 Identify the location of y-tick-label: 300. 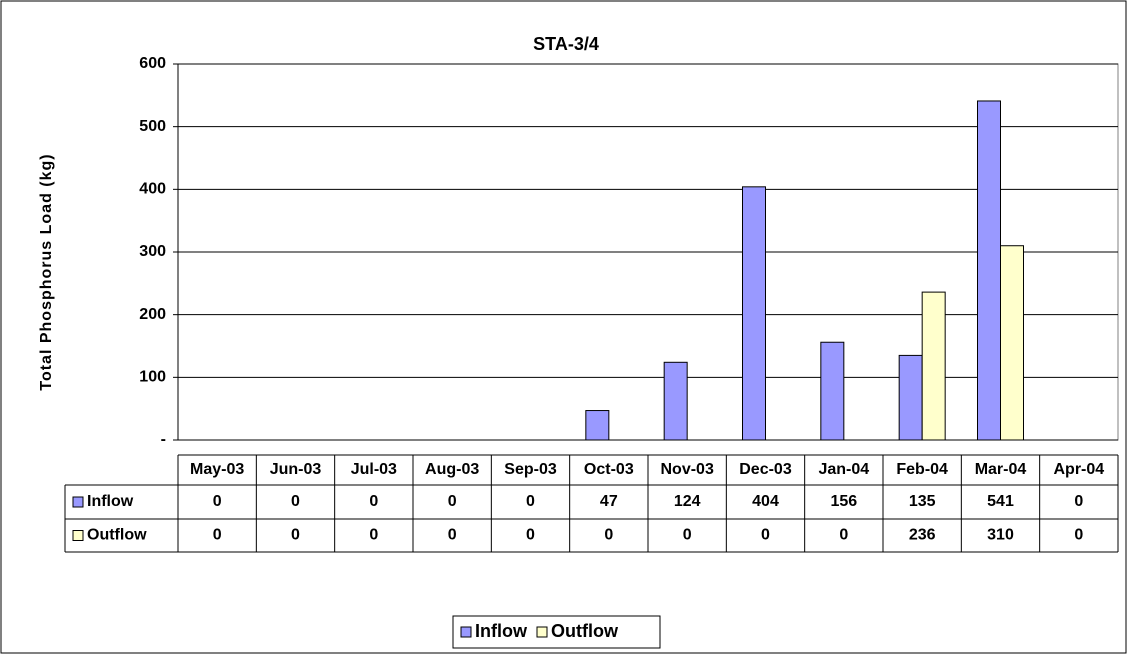
(152, 251).